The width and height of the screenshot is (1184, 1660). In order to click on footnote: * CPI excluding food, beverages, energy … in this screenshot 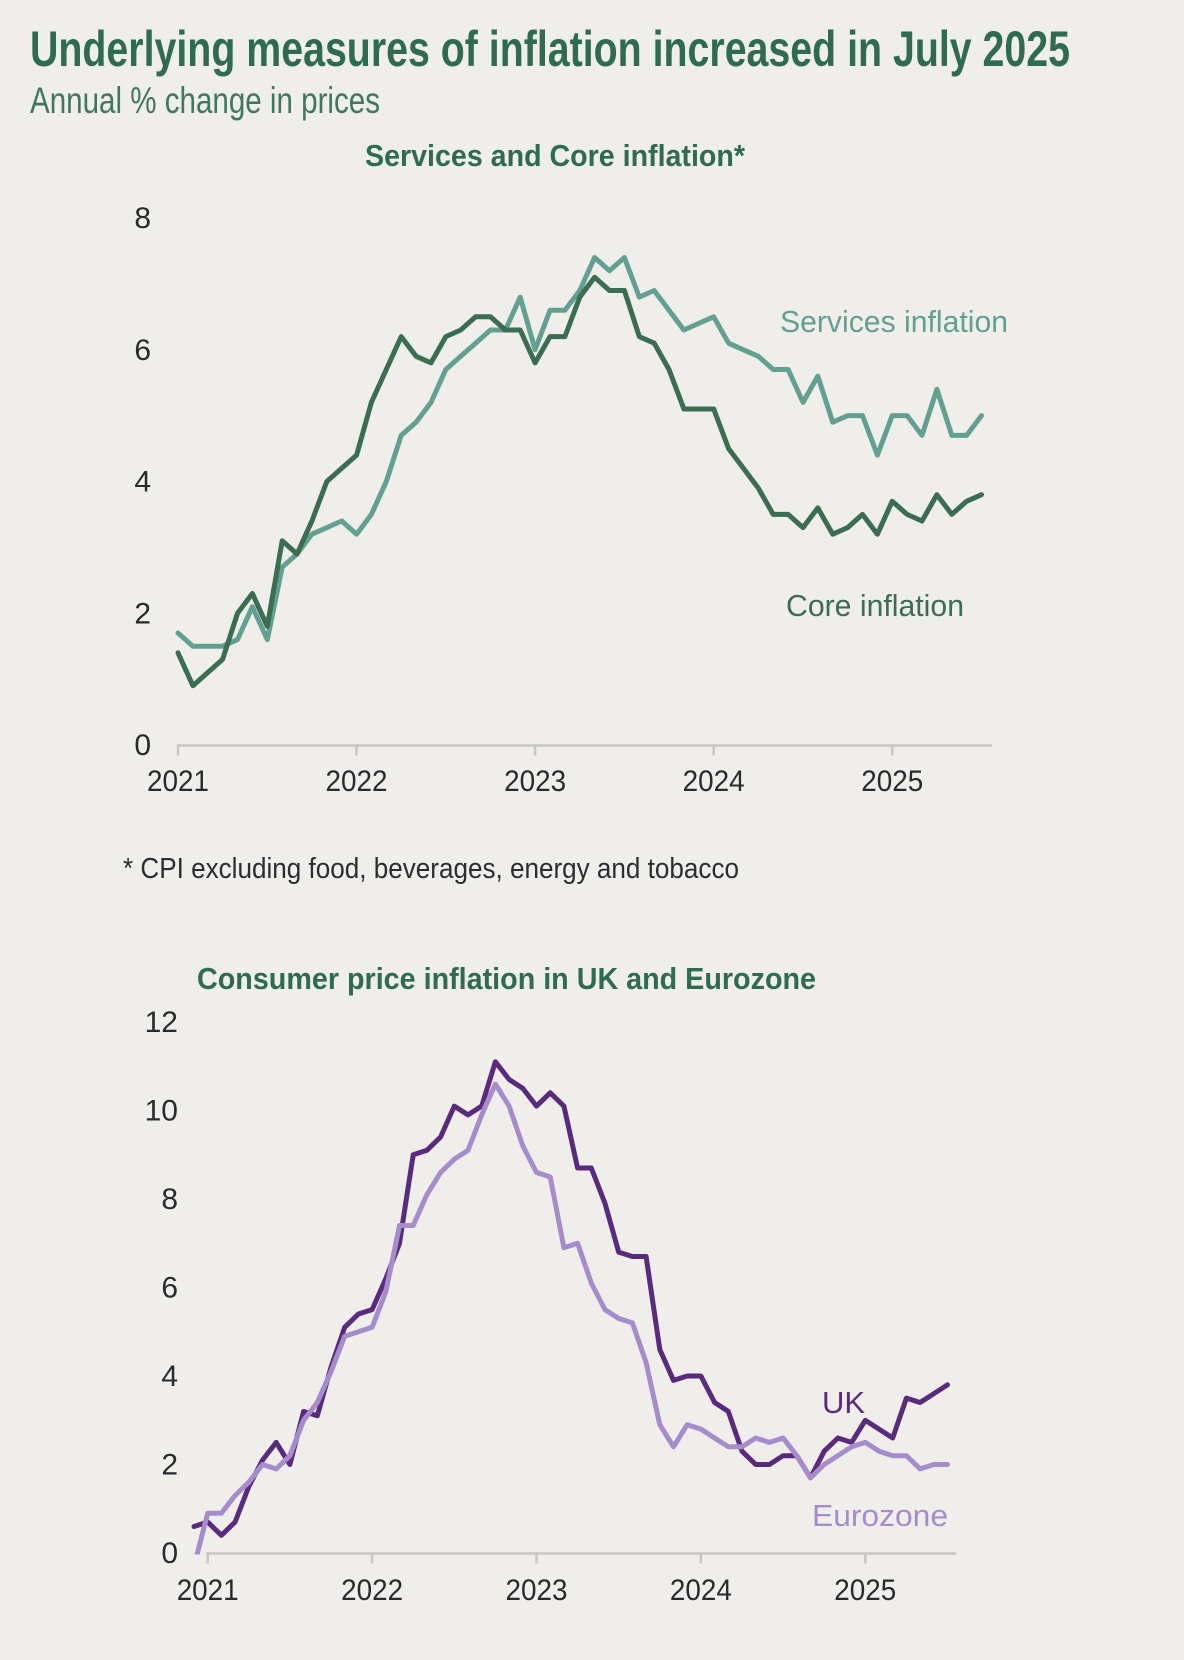, I will do `click(431, 869)`.